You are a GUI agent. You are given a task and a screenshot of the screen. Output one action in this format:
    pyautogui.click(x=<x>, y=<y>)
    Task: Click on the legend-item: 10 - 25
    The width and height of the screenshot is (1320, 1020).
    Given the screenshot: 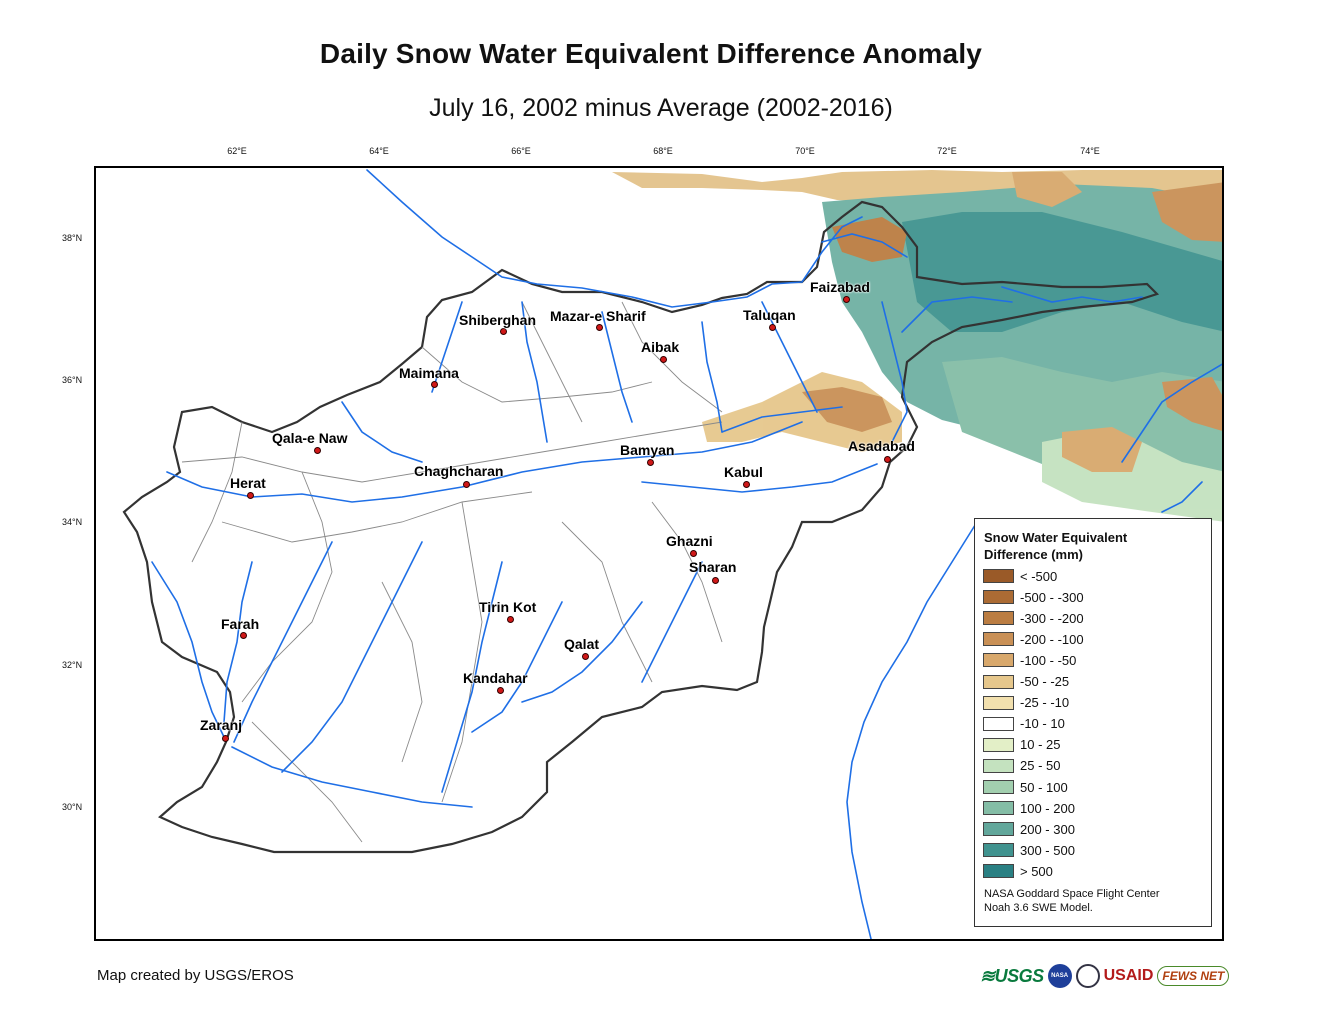 What is the action you would take?
    pyautogui.click(x=1021, y=745)
    